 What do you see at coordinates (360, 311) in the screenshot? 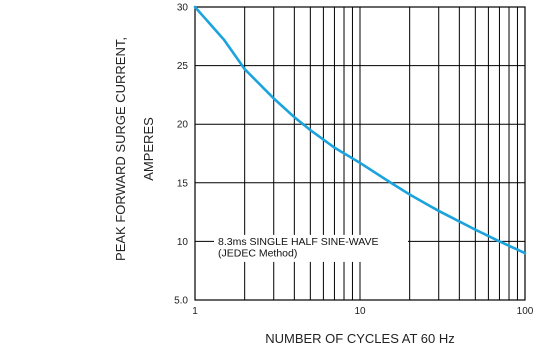
I see `x-tick-label: 10` at bounding box center [360, 311].